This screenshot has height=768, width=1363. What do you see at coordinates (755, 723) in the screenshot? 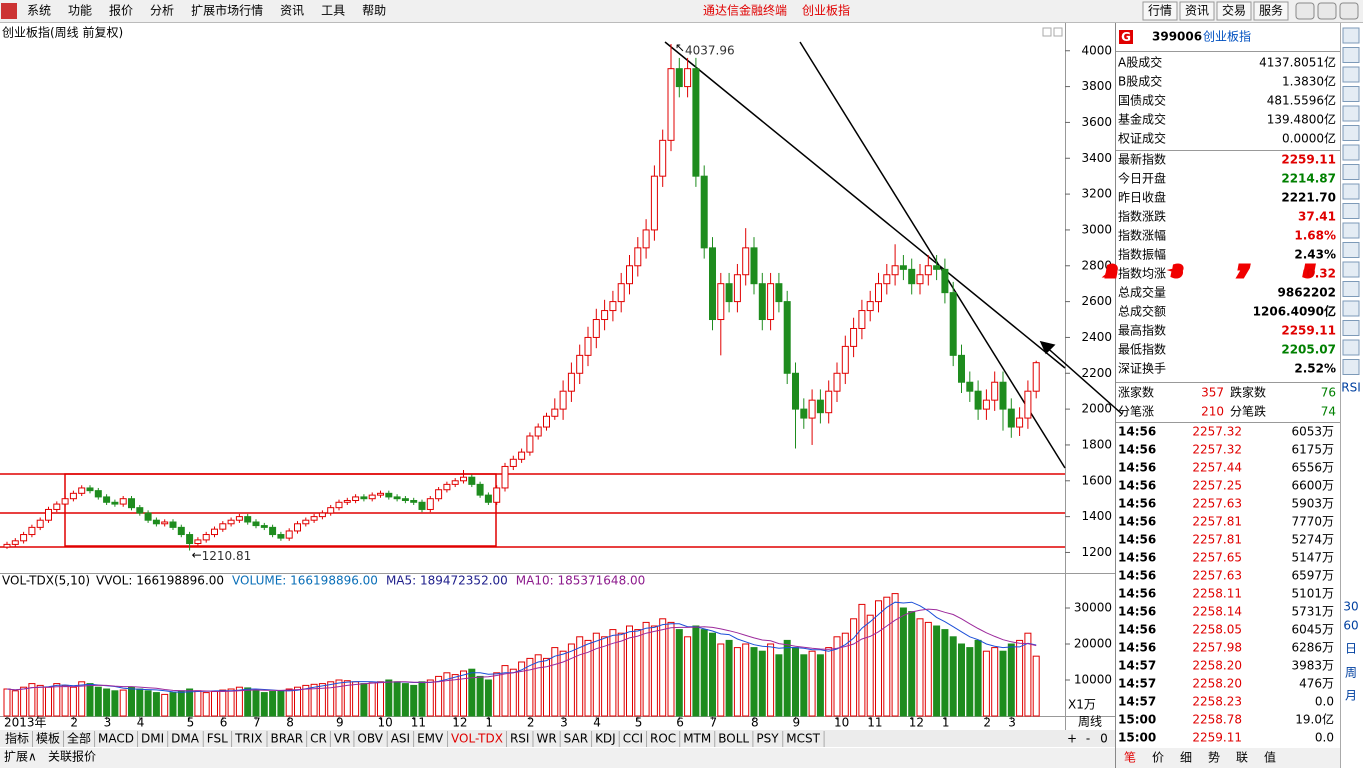
I see `x-tick-label: 8` at bounding box center [755, 723].